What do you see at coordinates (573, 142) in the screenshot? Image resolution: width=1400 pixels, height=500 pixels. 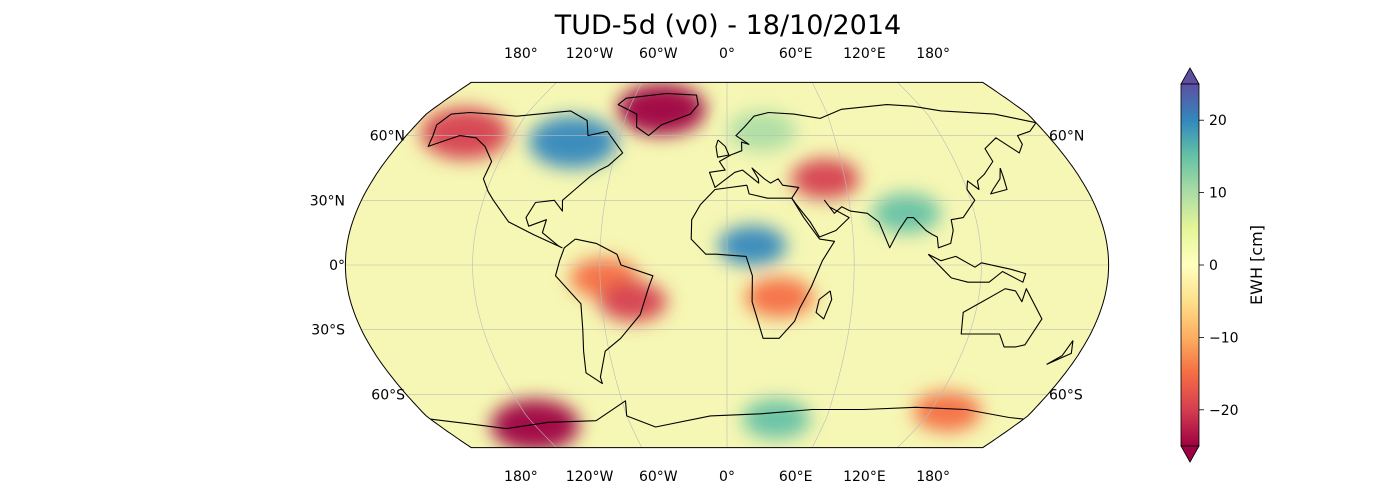 I see `hudson-bay-gain` at bounding box center [573, 142].